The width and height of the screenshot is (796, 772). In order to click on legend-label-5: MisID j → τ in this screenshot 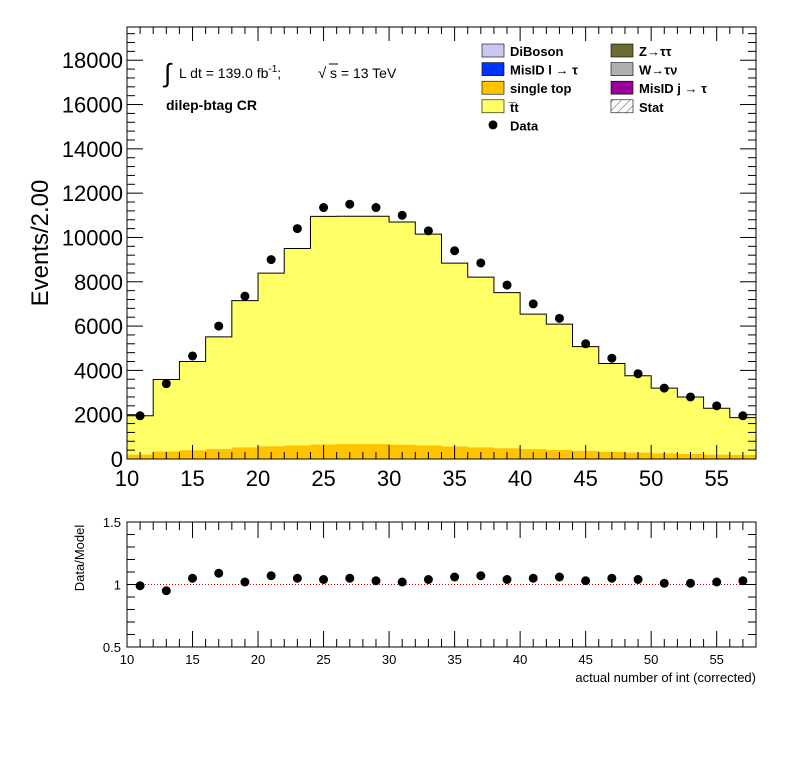, I will do `click(673, 88)`.